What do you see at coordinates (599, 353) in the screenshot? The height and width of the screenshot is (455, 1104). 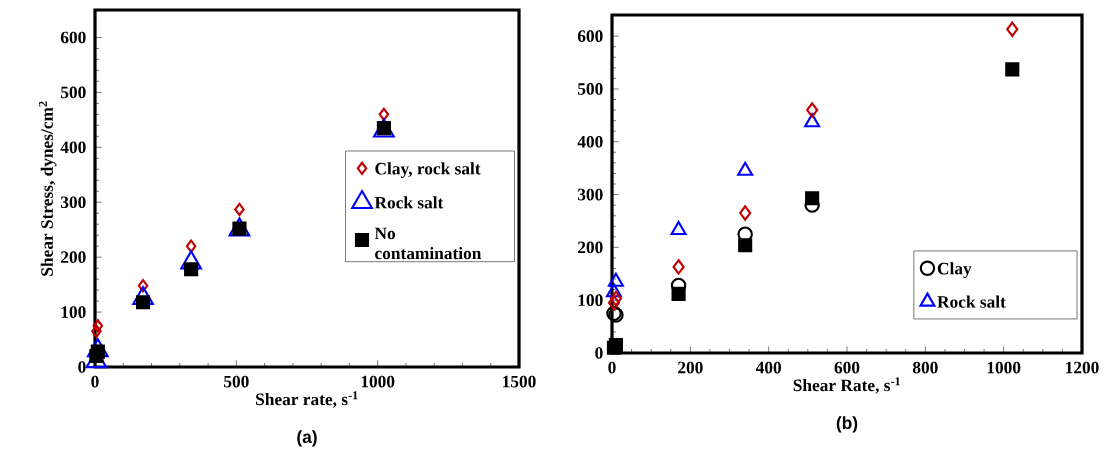 I see `y-tick-label: 0` at bounding box center [599, 353].